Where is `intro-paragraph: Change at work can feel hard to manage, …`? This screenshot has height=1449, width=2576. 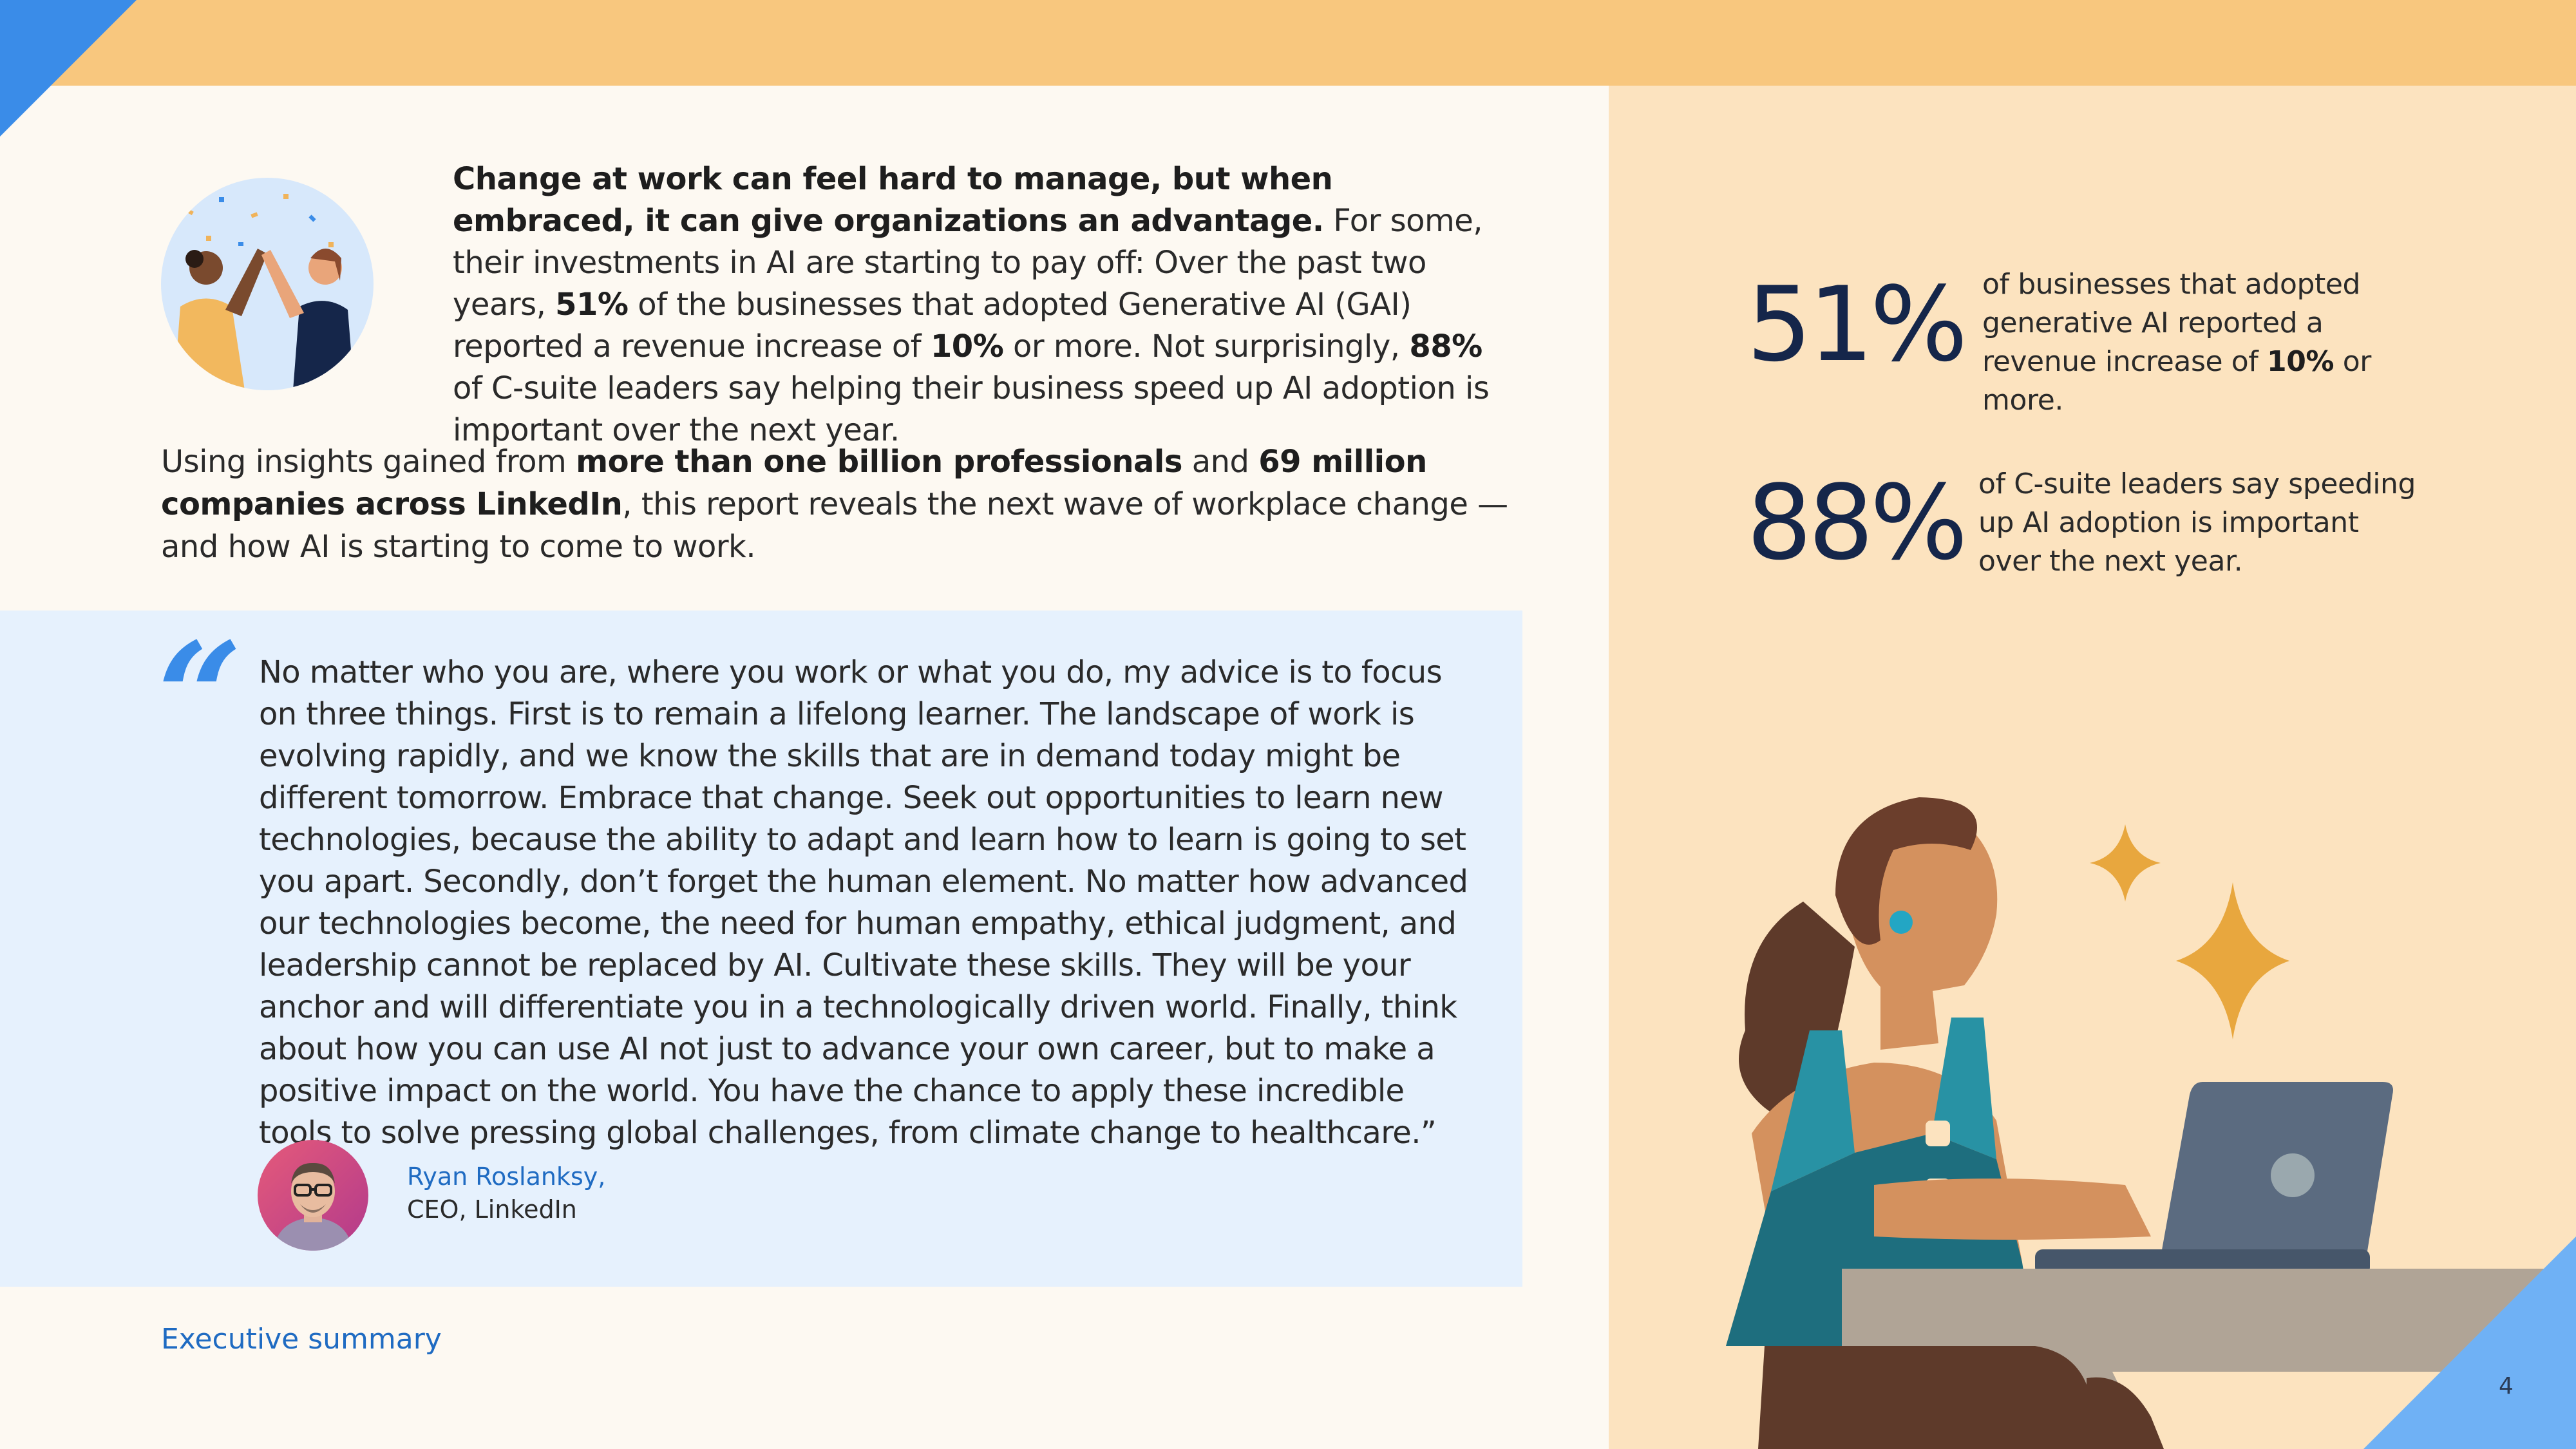 intro-paragraph: Change at work can feel hard to manage, … is located at coordinates (981, 304).